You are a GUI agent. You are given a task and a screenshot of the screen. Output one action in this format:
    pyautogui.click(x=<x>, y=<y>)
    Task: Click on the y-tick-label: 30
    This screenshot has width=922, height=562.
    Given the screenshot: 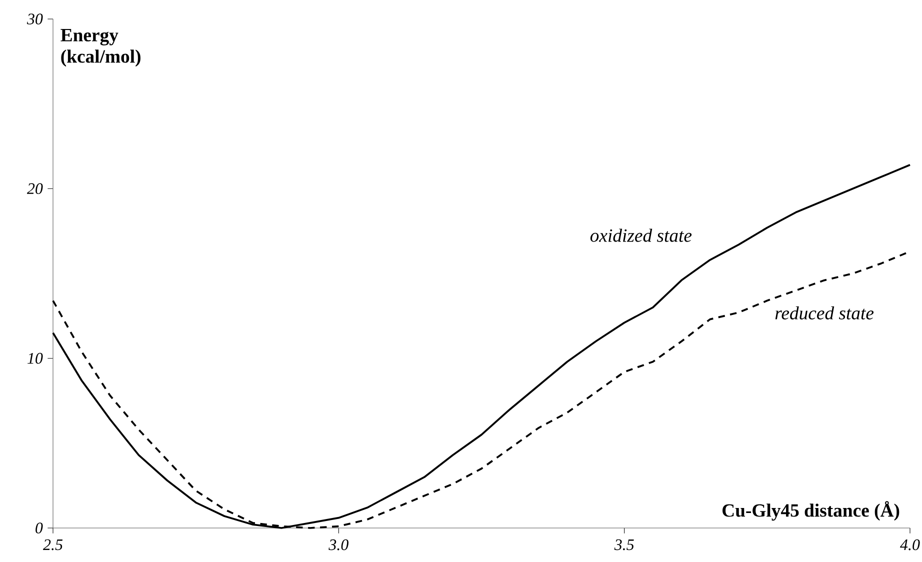 What is the action you would take?
    pyautogui.click(x=34, y=19)
    